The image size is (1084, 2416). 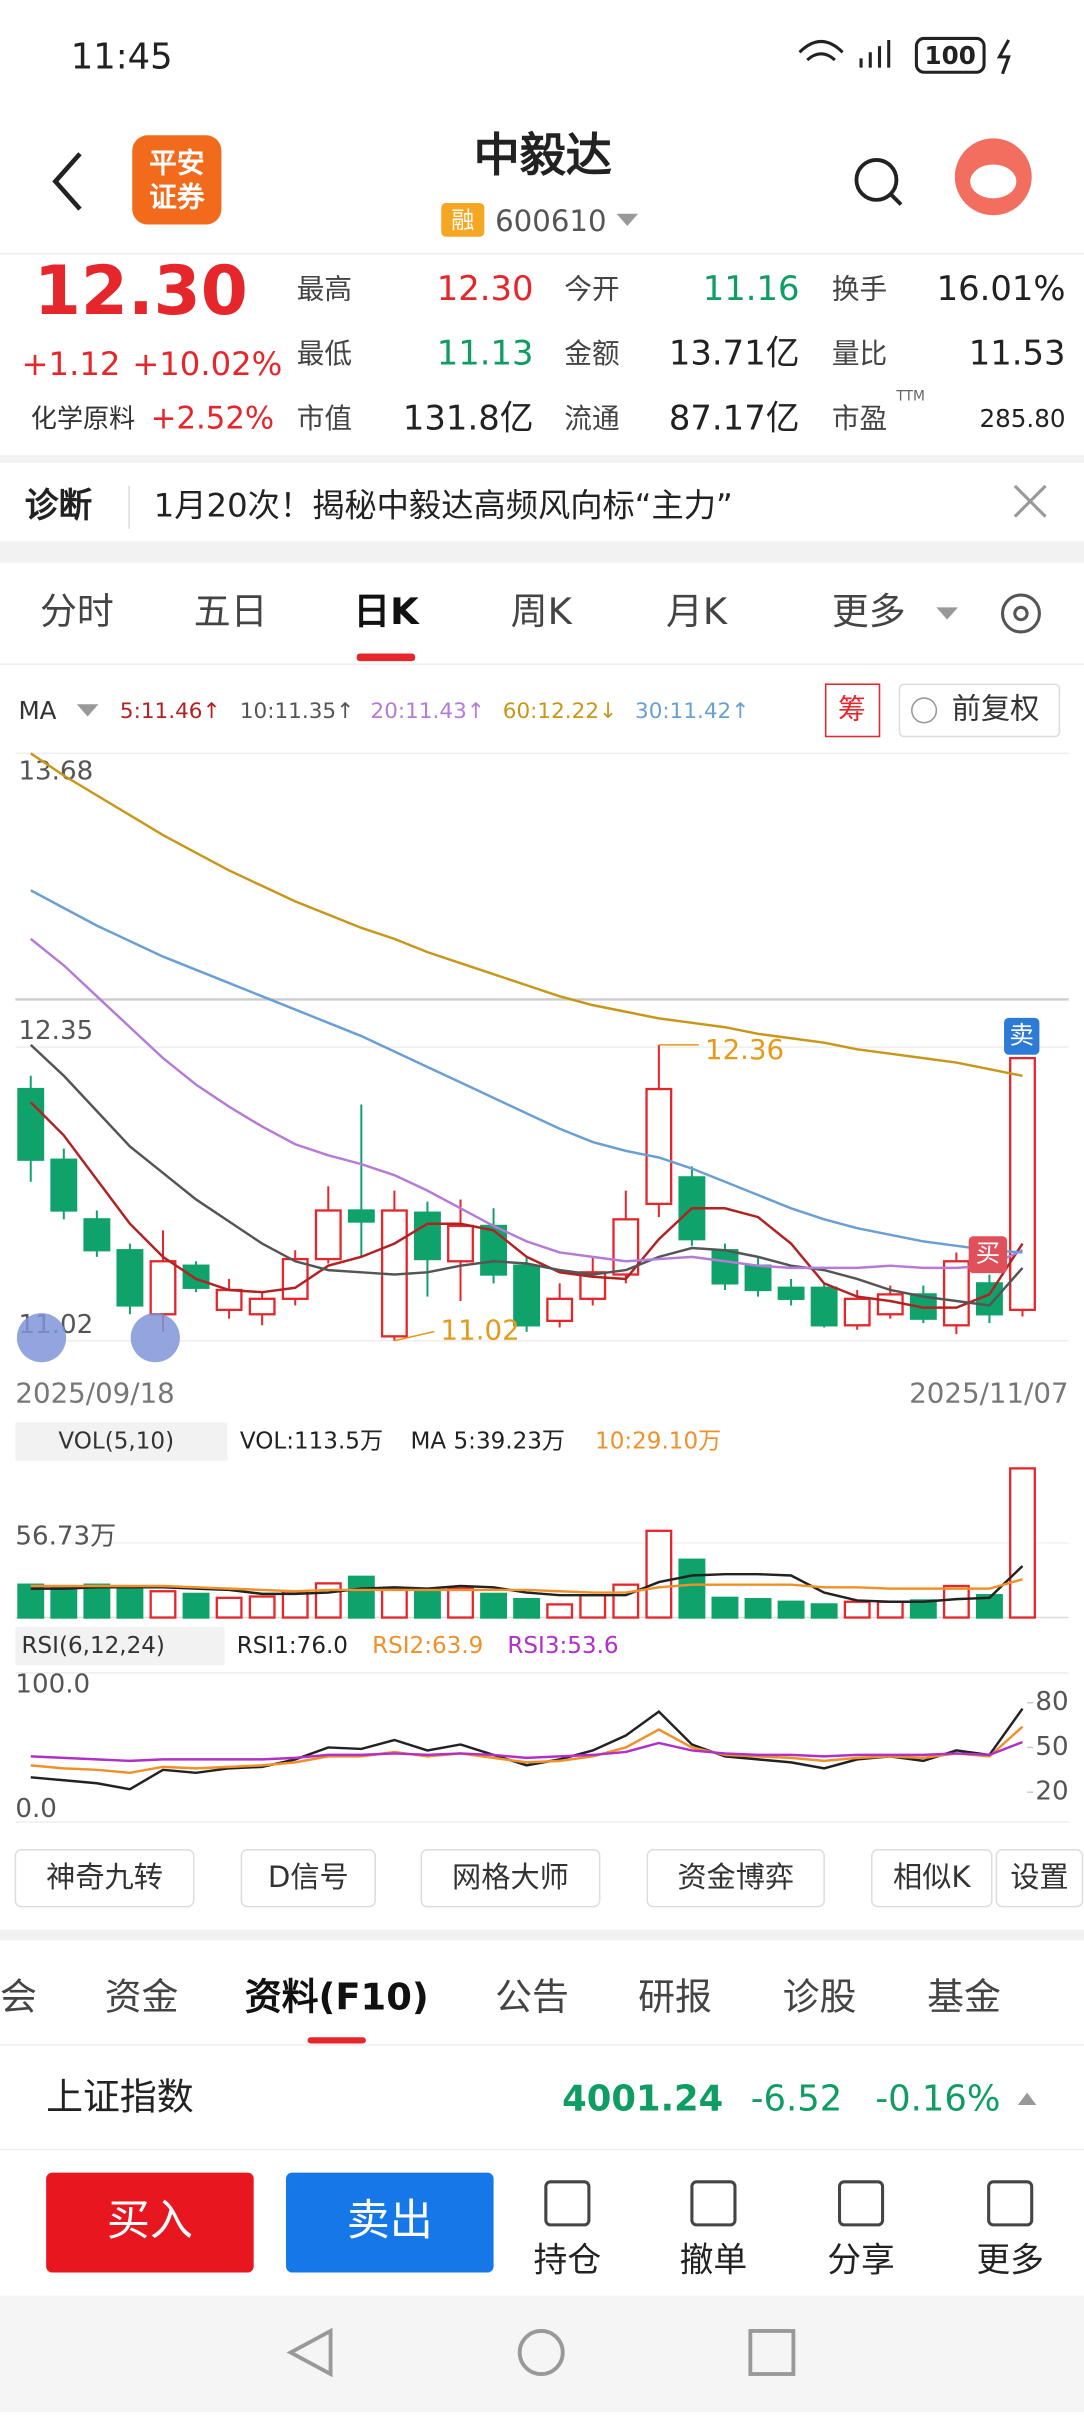 What do you see at coordinates (41, 1338) in the screenshot?
I see `expand-icon` at bounding box center [41, 1338].